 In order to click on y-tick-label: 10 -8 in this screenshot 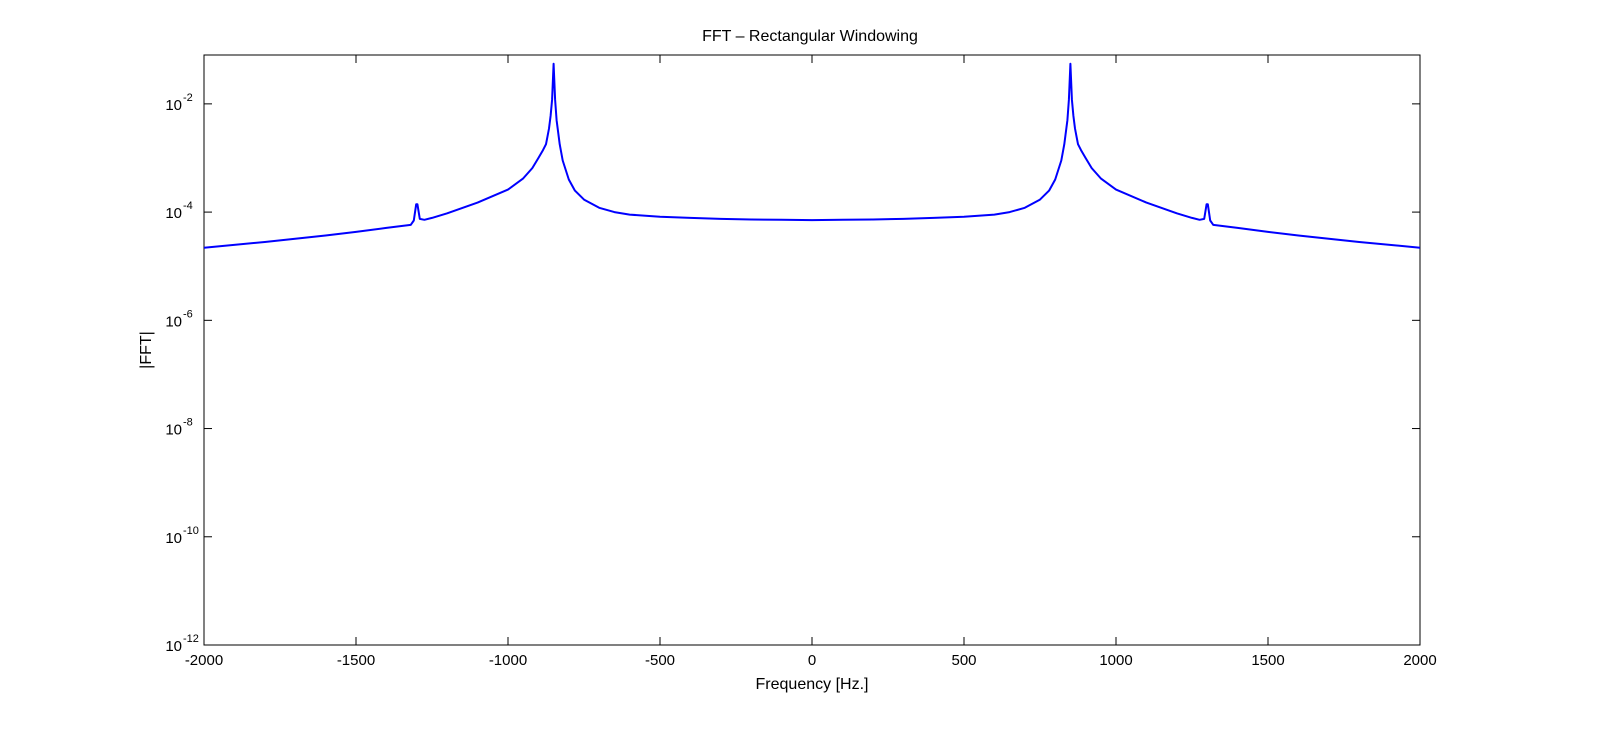, I will do `click(178, 428)`.